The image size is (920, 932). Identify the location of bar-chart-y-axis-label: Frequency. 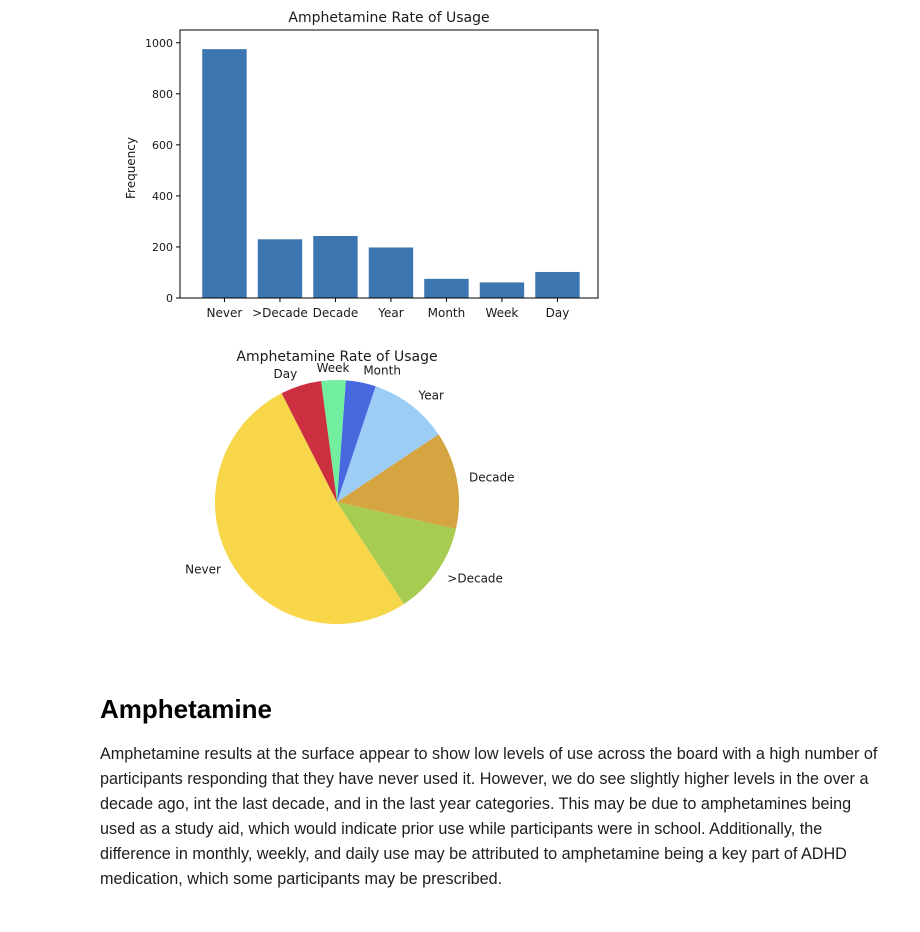
(131, 168).